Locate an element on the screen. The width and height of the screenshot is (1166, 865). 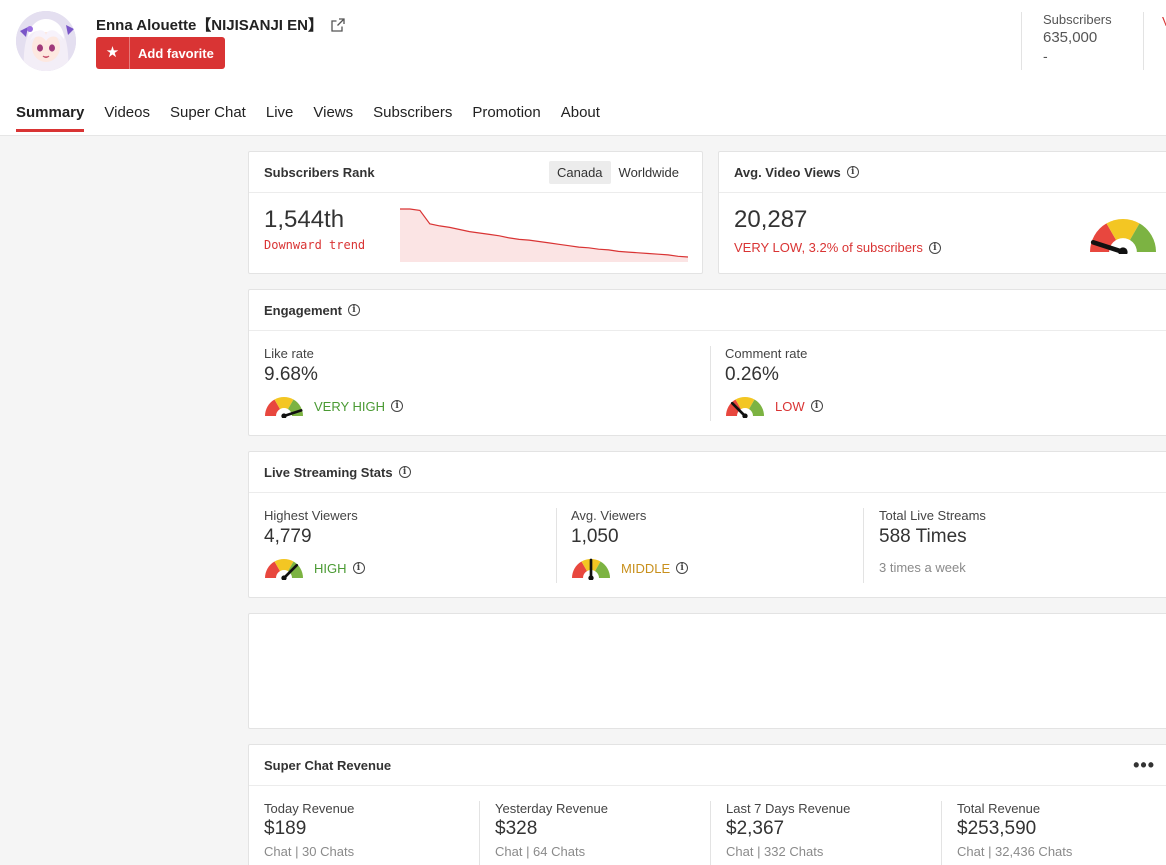
channel-avatar is located at coordinates (46, 41).